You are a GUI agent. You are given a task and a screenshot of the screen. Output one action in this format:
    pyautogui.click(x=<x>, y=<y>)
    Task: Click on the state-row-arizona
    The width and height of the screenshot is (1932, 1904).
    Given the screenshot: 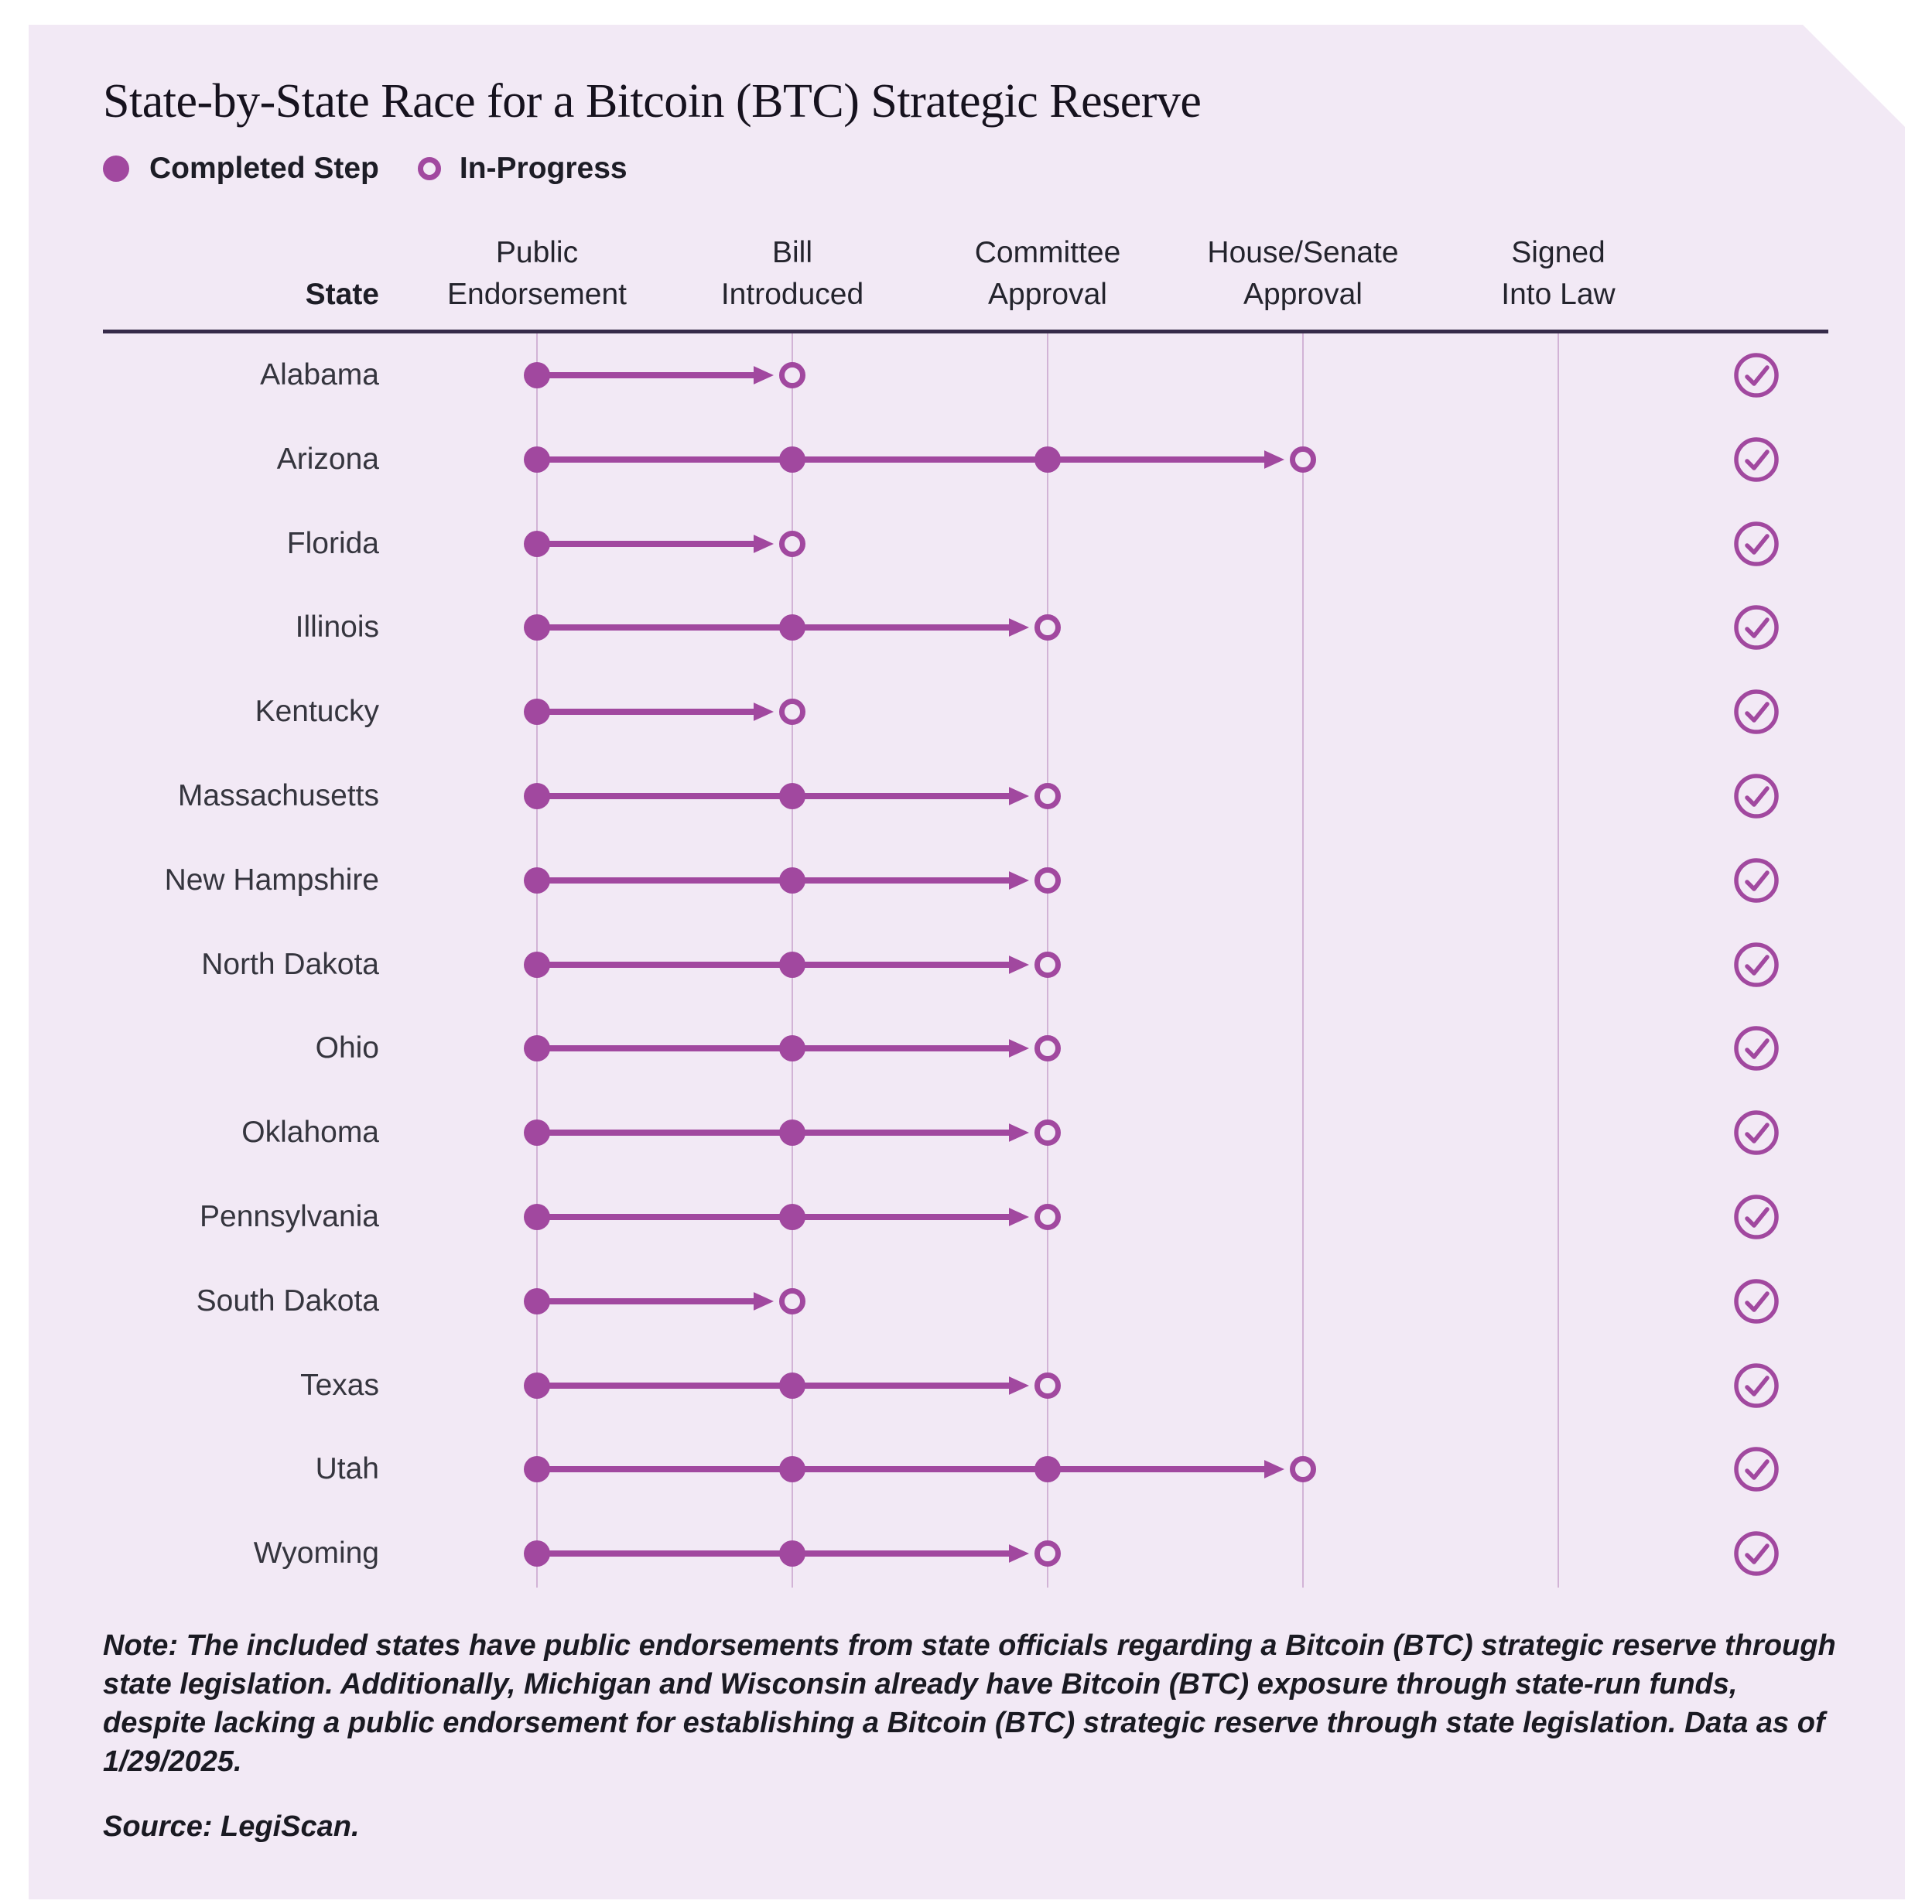 What is the action you would take?
    pyautogui.click(x=1152, y=460)
    